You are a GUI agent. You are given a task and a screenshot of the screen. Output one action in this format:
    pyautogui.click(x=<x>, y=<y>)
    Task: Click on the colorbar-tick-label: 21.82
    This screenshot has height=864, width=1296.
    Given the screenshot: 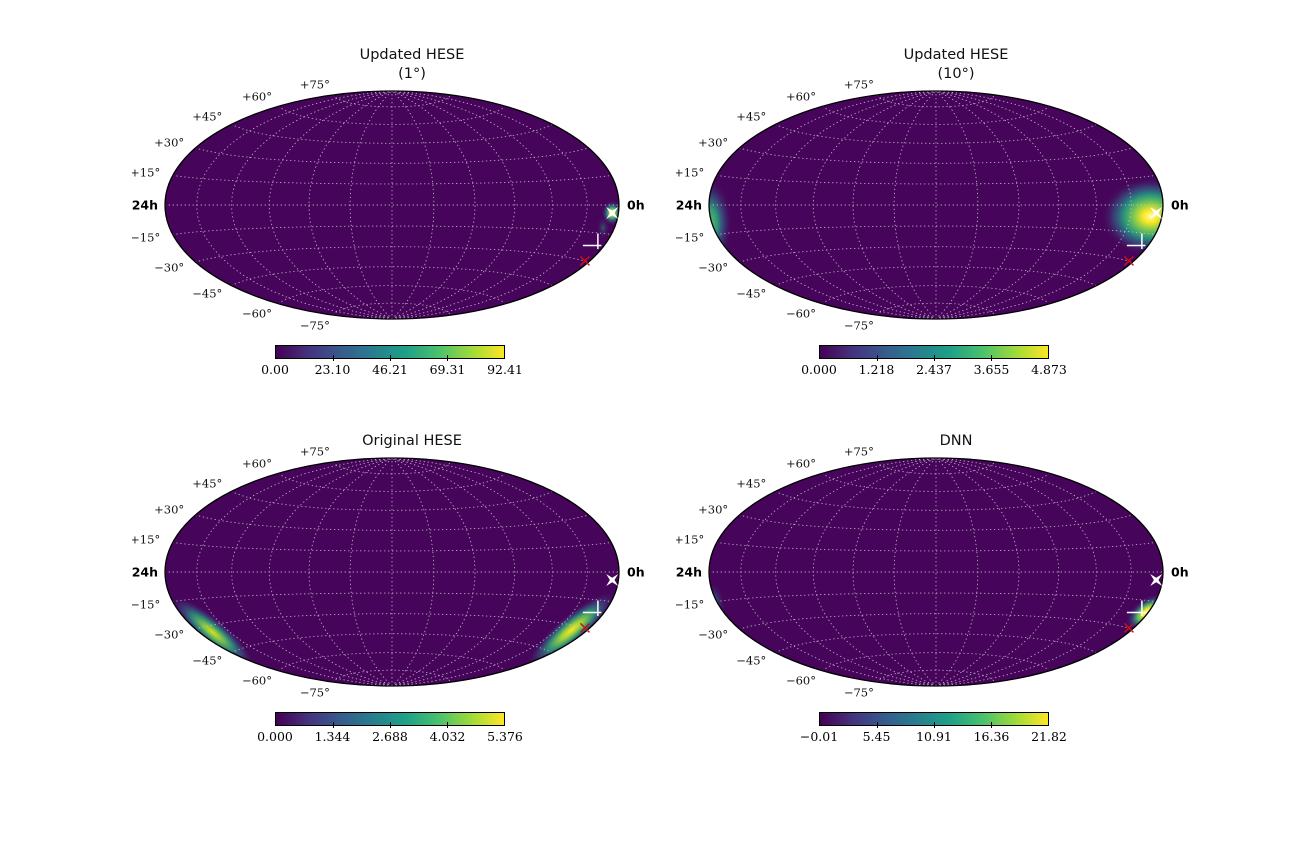 What is the action you would take?
    pyautogui.click(x=1049, y=736)
    